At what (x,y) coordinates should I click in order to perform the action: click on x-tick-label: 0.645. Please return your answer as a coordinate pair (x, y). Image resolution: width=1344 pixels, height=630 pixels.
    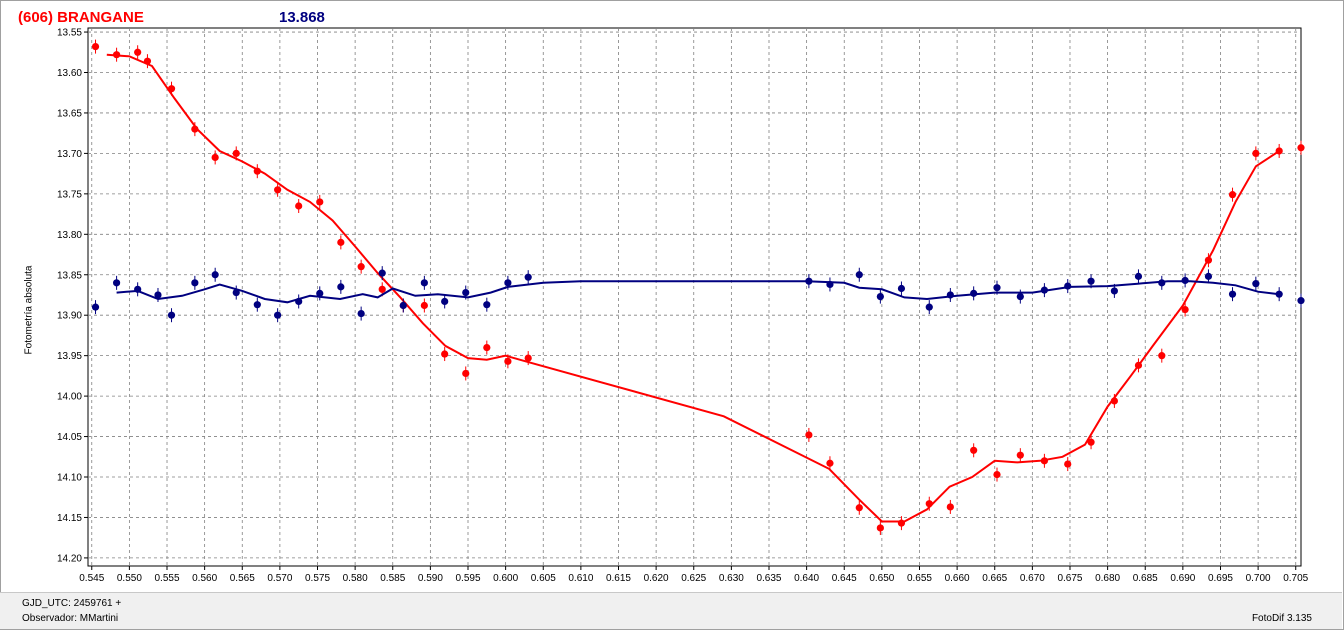
    Looking at the image, I should click on (844, 578).